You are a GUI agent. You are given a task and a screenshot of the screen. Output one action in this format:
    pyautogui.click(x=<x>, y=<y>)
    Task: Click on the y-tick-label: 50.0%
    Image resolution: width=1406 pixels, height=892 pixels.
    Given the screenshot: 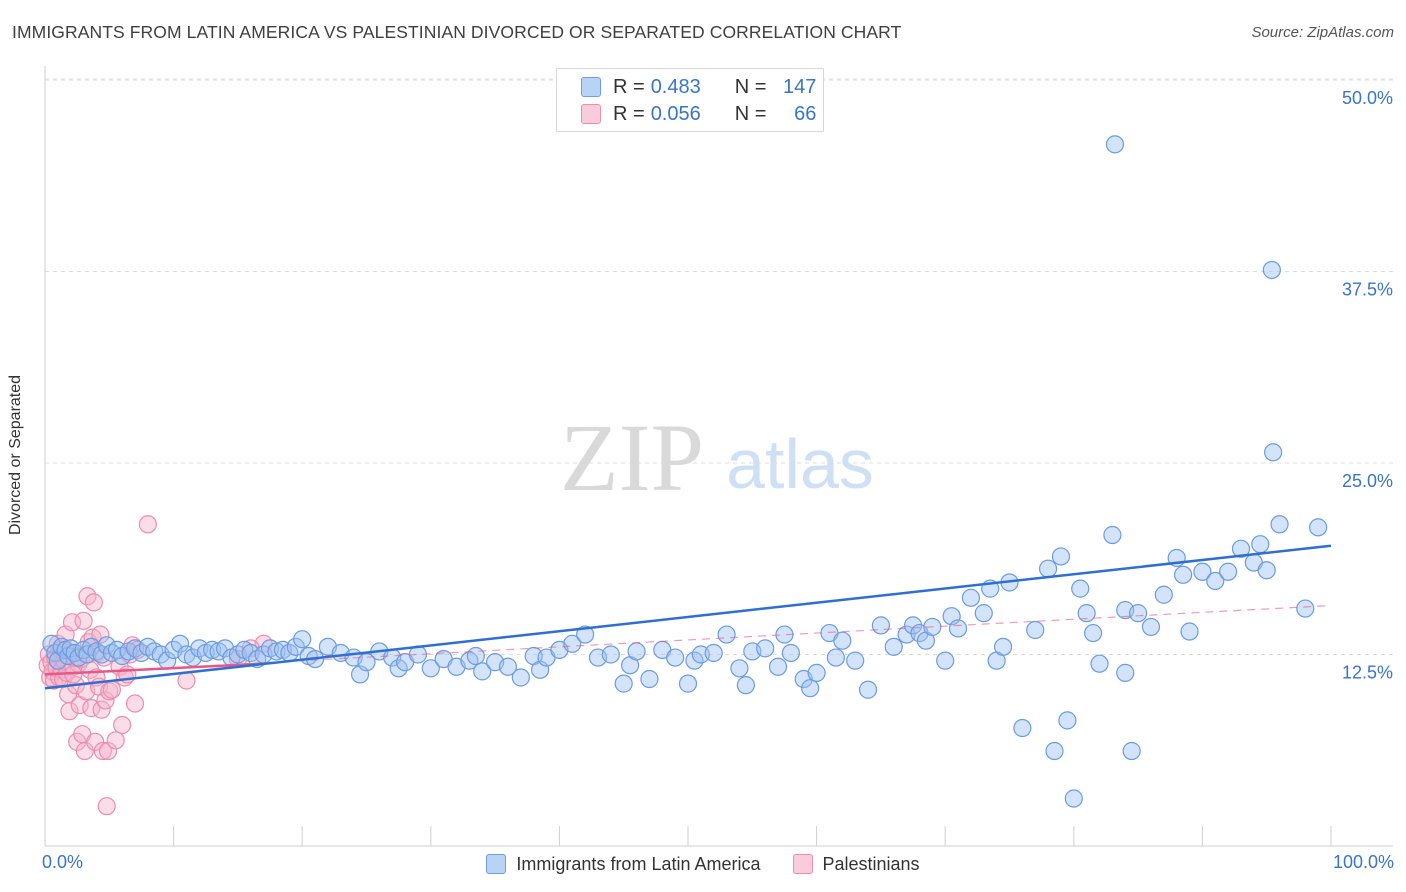 What is the action you would take?
    pyautogui.click(x=1367, y=98)
    